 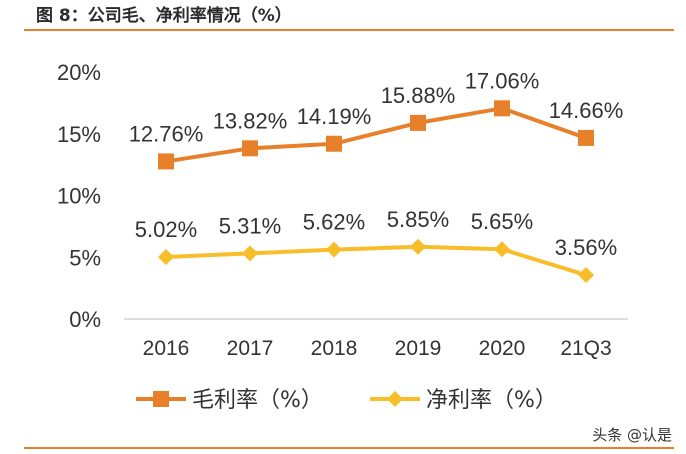 I want to click on legend-label: 毛利率（%）, so click(x=257, y=400).